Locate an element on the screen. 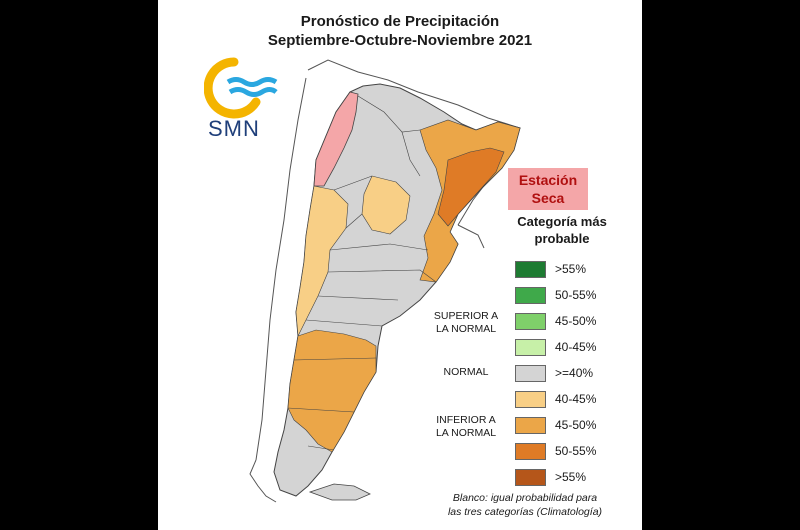  dry-season-line-2: Seca is located at coordinates (548, 198).